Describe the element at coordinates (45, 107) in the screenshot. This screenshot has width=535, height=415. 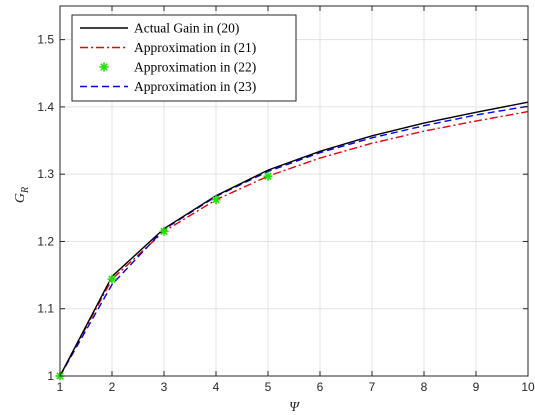
I see `y-tick-label: 1.4` at that location.